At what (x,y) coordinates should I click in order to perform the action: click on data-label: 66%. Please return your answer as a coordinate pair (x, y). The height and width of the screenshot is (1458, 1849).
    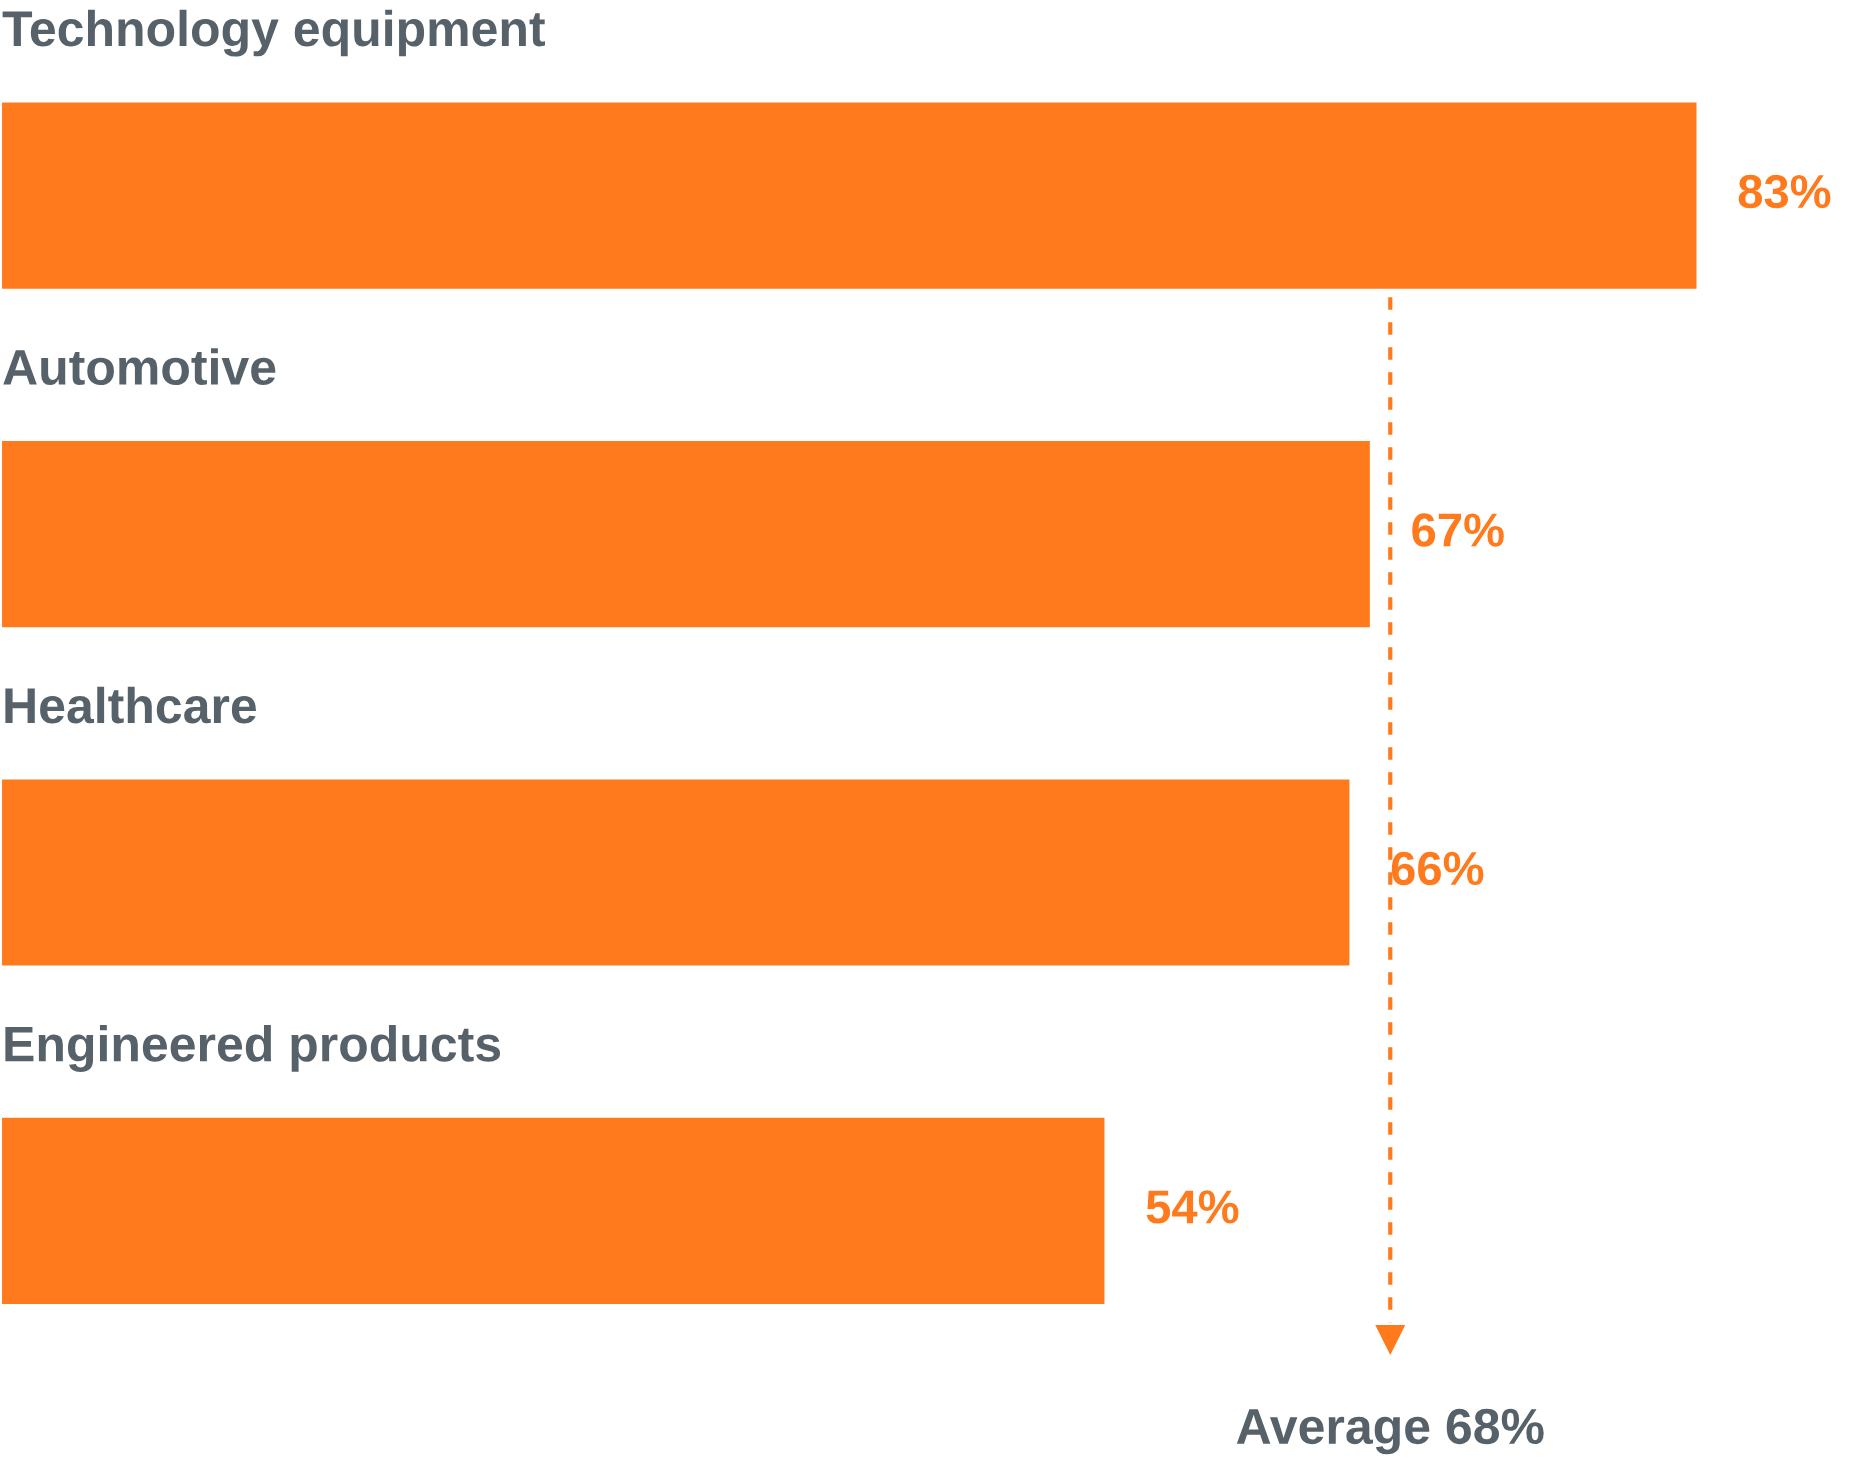
    Looking at the image, I should click on (1437, 868).